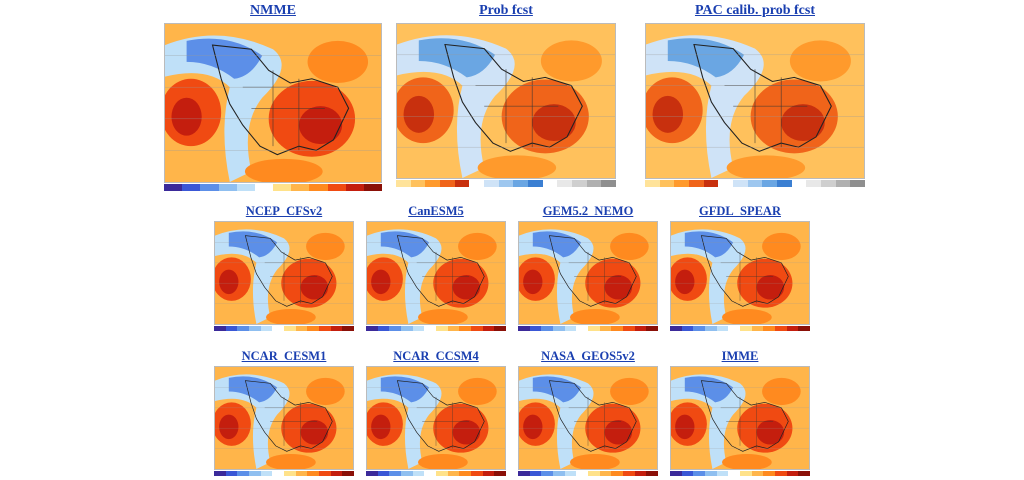 Image resolution: width=1024 pixels, height=480 pixels. What do you see at coordinates (740, 211) in the screenshot?
I see `link-model: GFDL_SPEAR` at bounding box center [740, 211].